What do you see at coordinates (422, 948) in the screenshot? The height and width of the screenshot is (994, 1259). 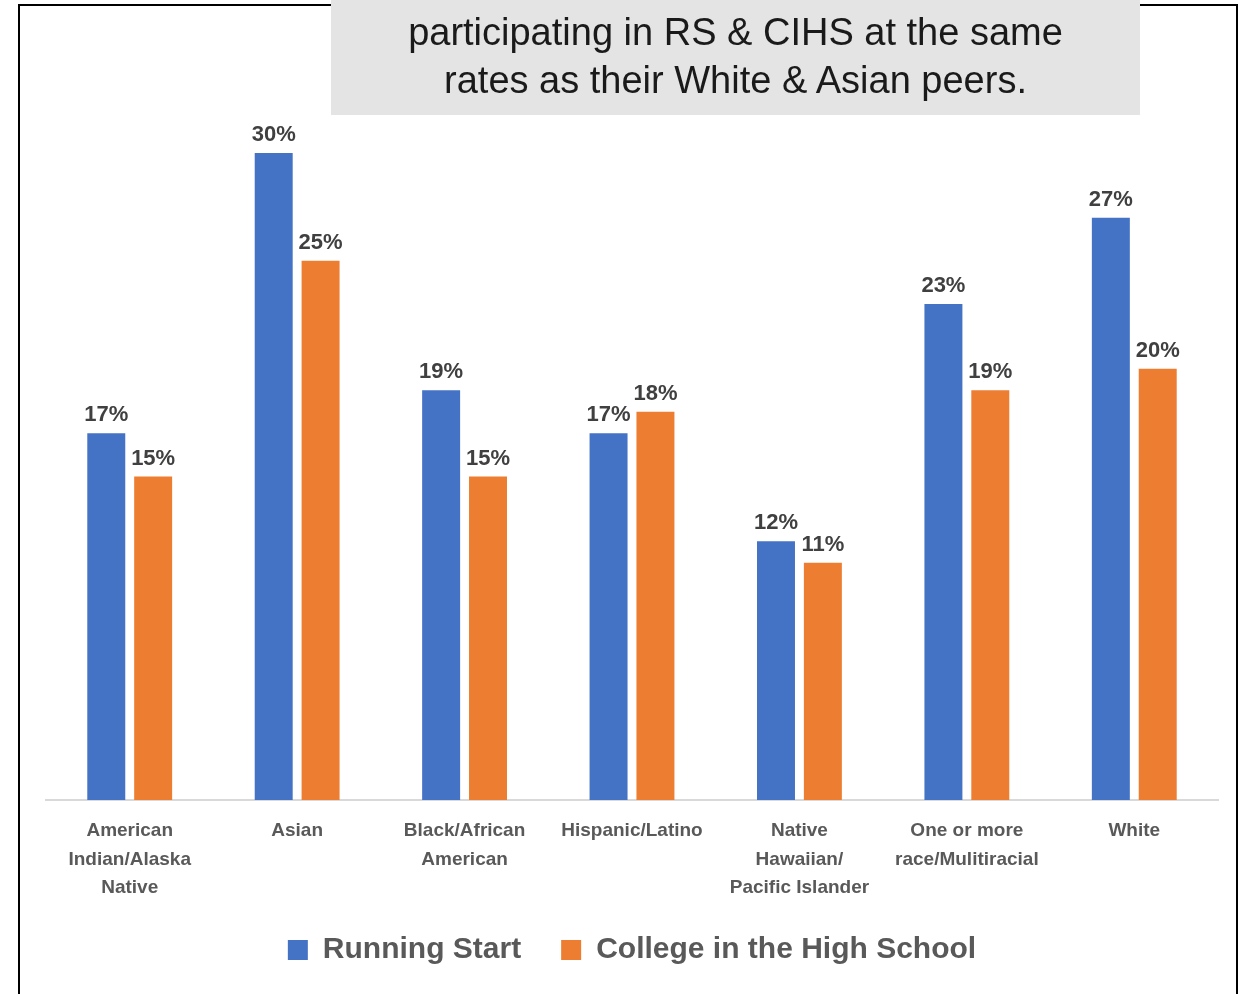 I see `legend-label: Running Start` at bounding box center [422, 948].